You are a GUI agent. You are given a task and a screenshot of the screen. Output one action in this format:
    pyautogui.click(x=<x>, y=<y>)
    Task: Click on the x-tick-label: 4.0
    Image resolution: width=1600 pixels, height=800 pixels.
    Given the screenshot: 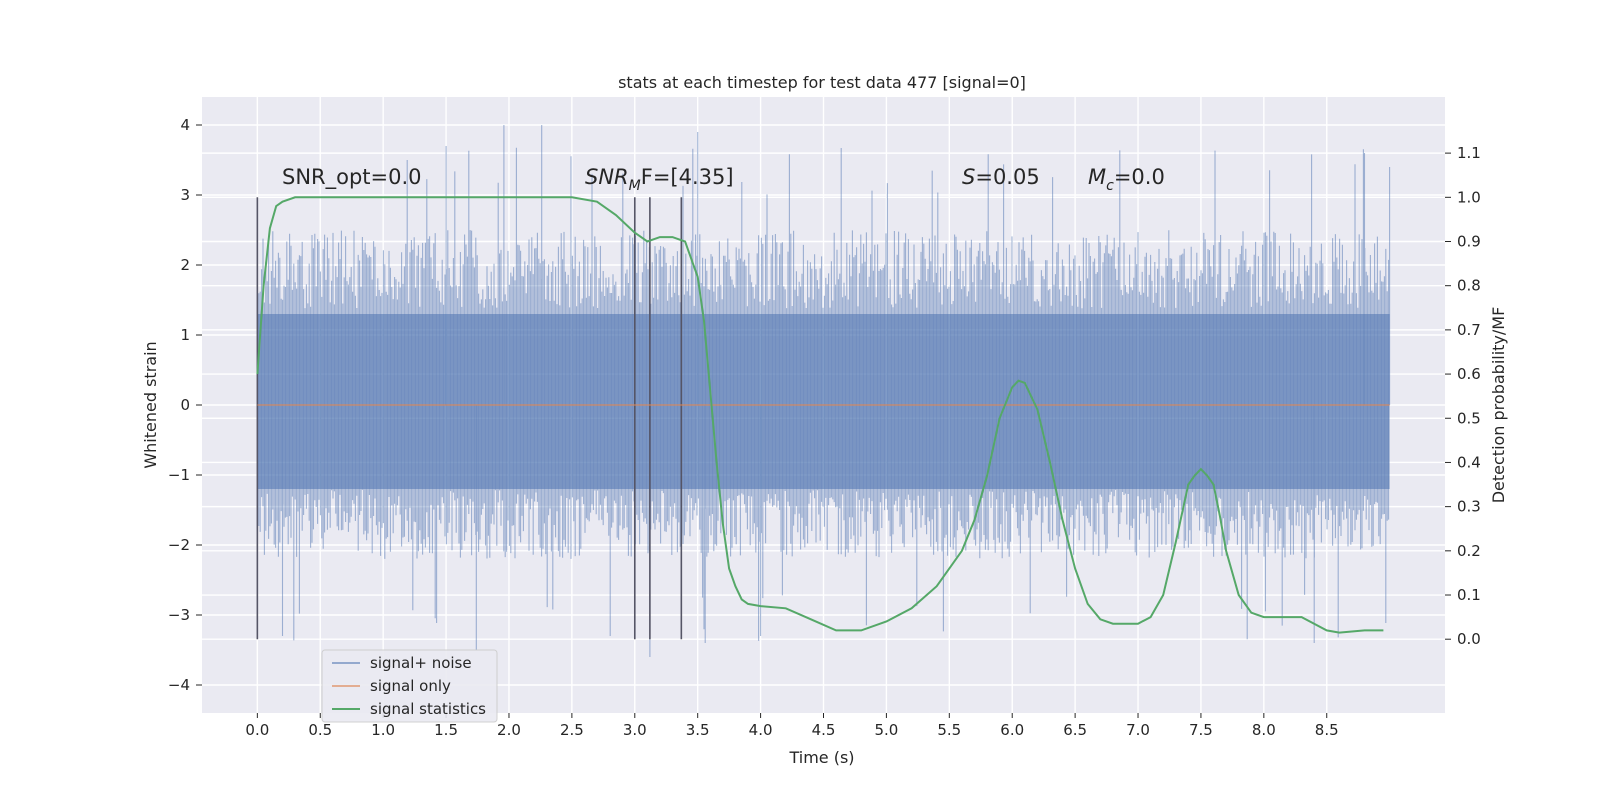 What is the action you would take?
    pyautogui.click(x=761, y=730)
    